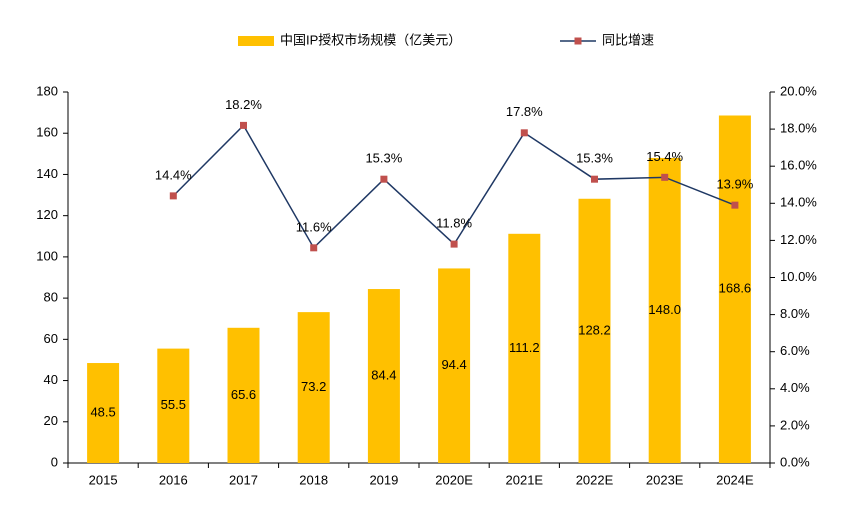  What do you see at coordinates (798, 202) in the screenshot?
I see `y2-tick-label: 14.0%` at bounding box center [798, 202].